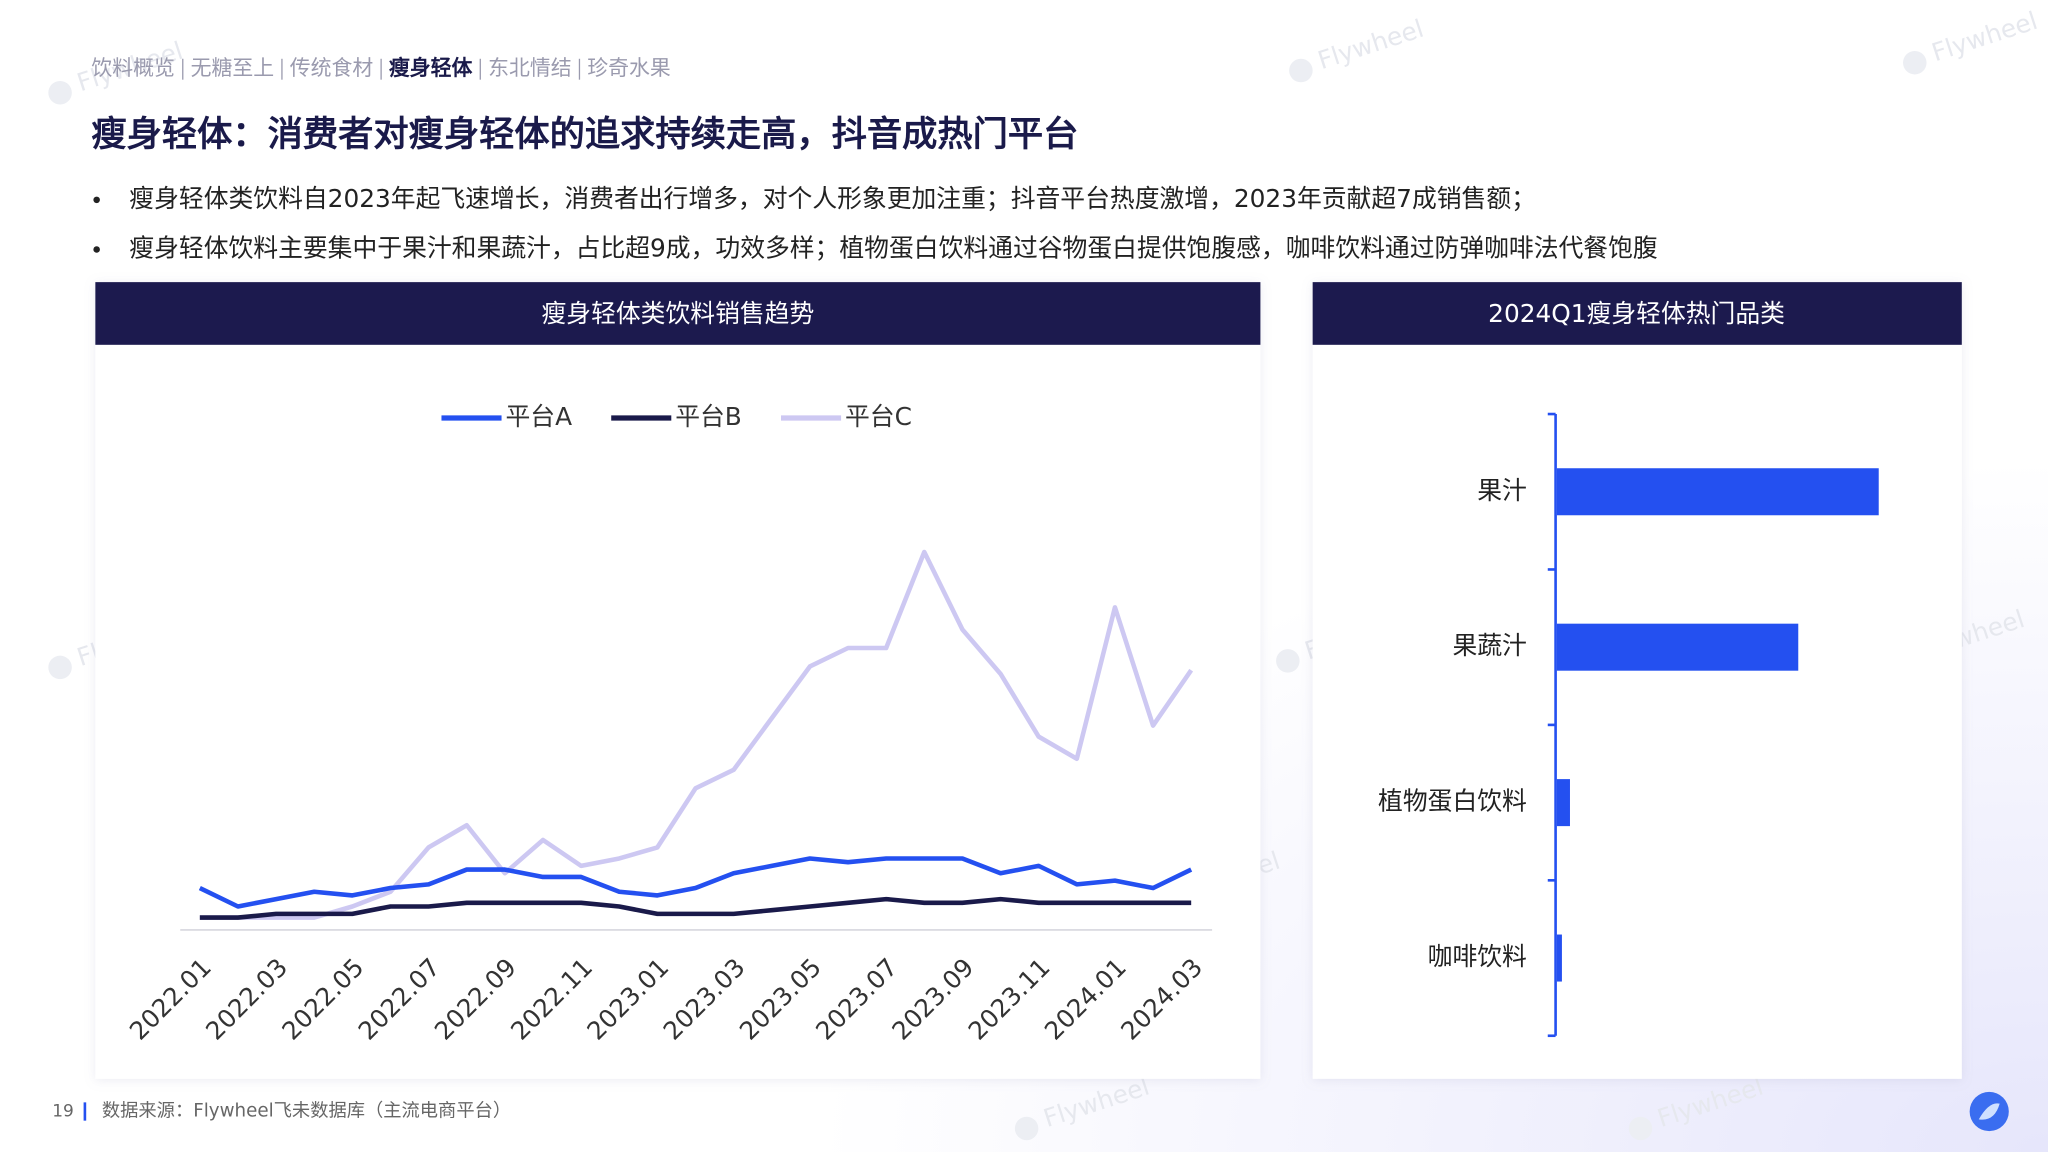 The width and height of the screenshot is (2048, 1152). Describe the element at coordinates (584, 134) in the screenshot. I see `slide-title: 瘦身轻体：消费者对瘦身轻体的追求持续走高，抖音成热门平台` at that location.